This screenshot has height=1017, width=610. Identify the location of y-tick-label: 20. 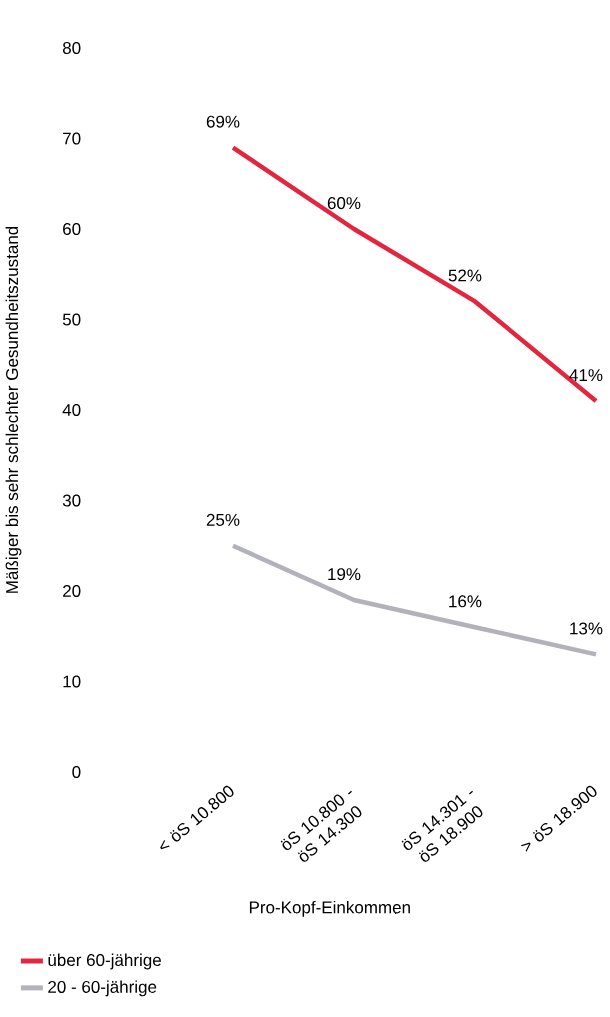
(72, 591).